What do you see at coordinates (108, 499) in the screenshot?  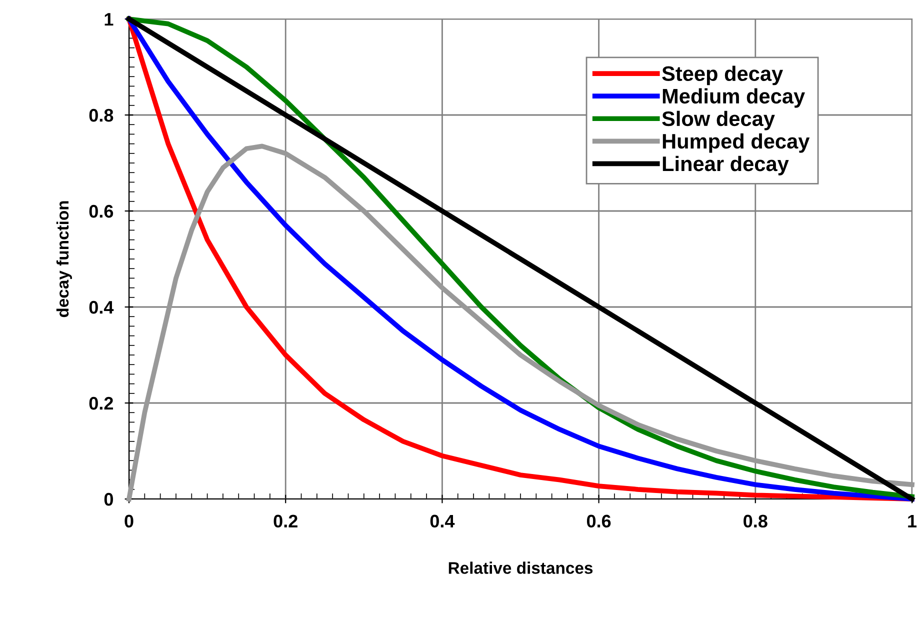 I see `y-tick-label: 0` at bounding box center [108, 499].